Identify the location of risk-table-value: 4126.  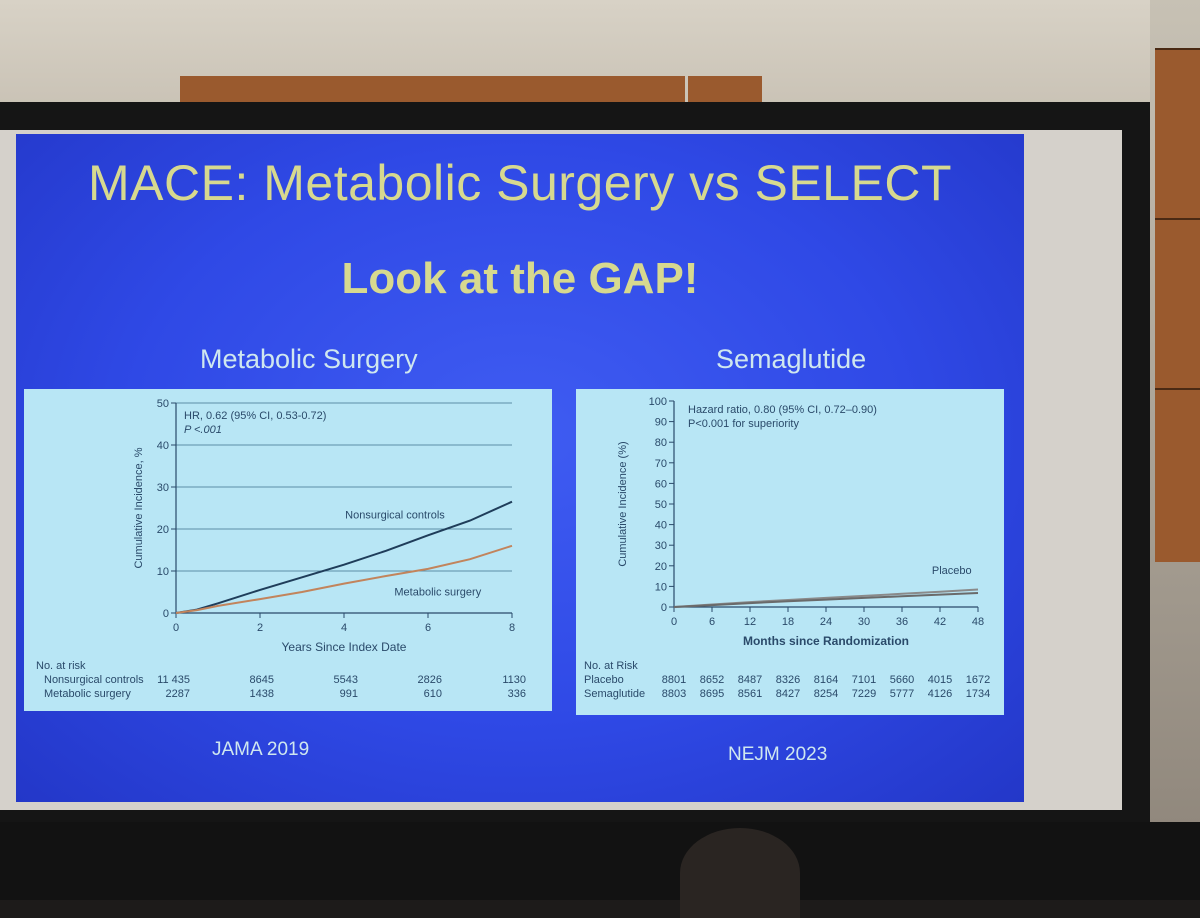
(940, 694).